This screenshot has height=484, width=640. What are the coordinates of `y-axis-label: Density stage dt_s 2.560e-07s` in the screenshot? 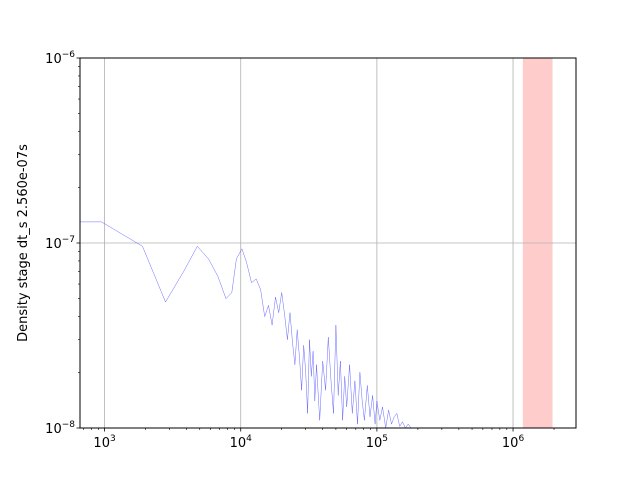 It's located at (23, 243).